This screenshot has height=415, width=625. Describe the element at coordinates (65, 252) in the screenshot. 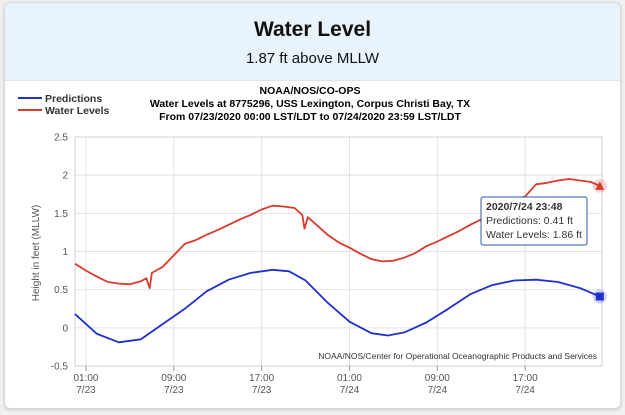

I see `y-tick-label: 1` at that location.